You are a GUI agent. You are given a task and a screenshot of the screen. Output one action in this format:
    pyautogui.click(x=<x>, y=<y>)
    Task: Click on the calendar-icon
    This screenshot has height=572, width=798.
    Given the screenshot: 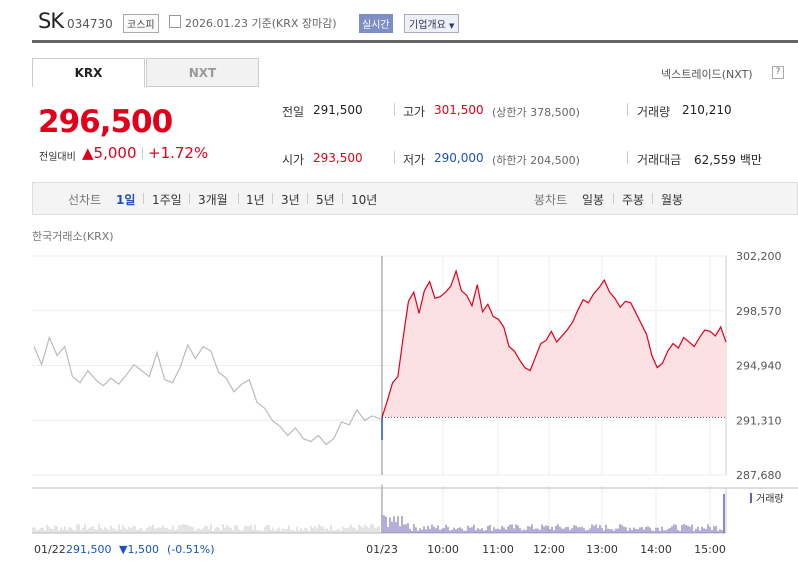 What is the action you would take?
    pyautogui.click(x=175, y=21)
    